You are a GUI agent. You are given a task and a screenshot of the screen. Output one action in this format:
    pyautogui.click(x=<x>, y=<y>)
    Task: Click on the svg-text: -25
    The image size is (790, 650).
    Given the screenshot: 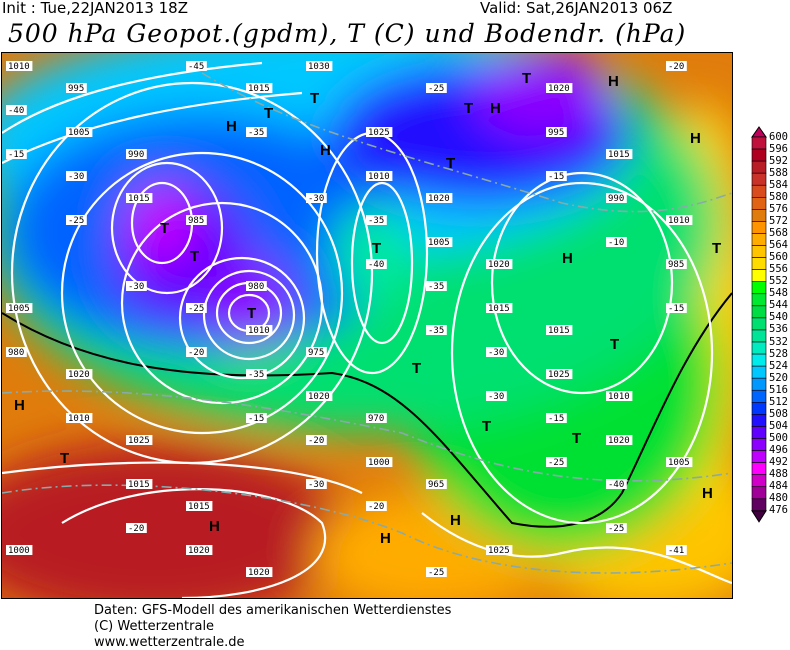 What is the action you would take?
    pyautogui.click(x=556, y=463)
    